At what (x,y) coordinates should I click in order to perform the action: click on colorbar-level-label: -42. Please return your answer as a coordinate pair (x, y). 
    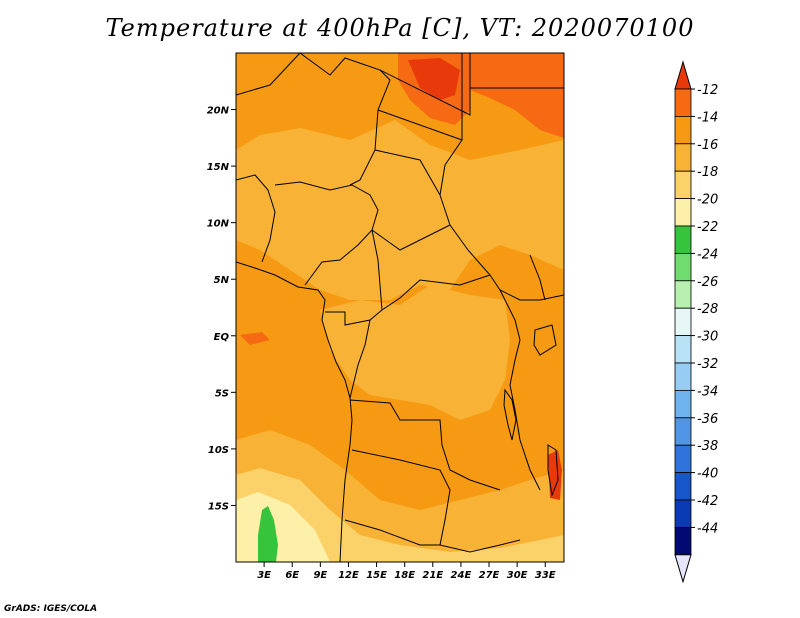
    Looking at the image, I should click on (707, 501).